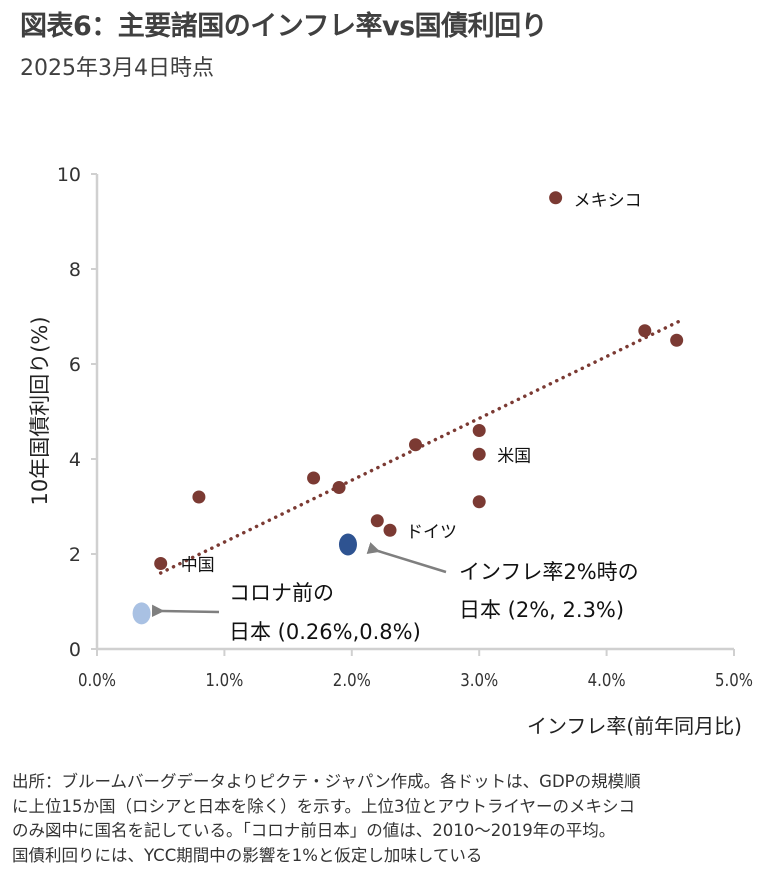 The image size is (763, 883). Describe the element at coordinates (117, 68) in the screenshot. I see `chart-subtitle: 2025年3月4日時点` at that location.